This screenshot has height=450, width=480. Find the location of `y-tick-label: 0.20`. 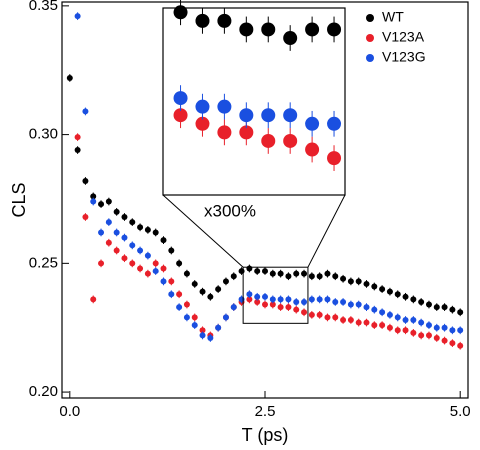

y-tick-label: 0.20 is located at coordinates (43, 391).